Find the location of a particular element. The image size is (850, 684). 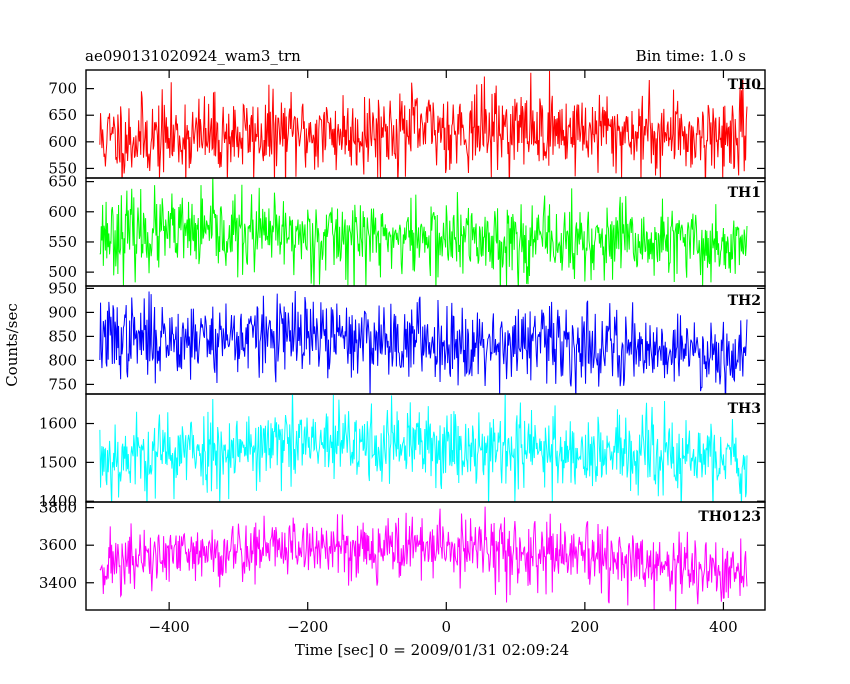

x-tick-label: −400 is located at coordinates (169, 627).